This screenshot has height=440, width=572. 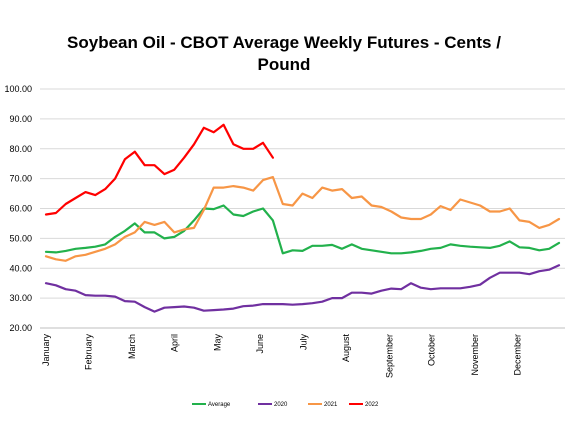 What do you see at coordinates (88, 352) in the screenshot?
I see `x-tick-label: February` at bounding box center [88, 352].